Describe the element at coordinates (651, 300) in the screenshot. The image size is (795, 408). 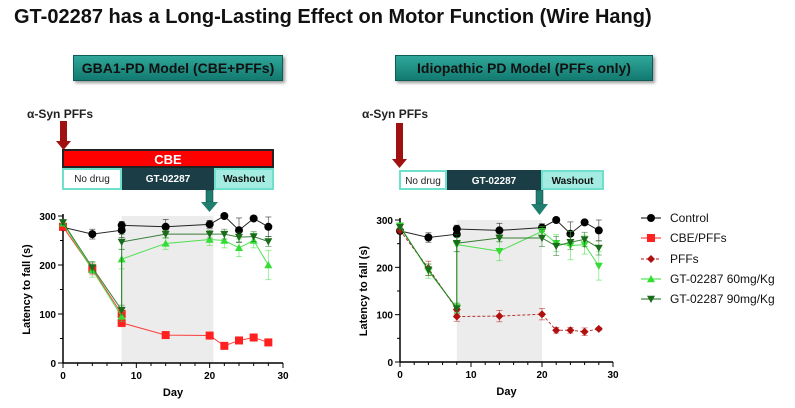
I see `triangle-down-marker-icon` at that location.